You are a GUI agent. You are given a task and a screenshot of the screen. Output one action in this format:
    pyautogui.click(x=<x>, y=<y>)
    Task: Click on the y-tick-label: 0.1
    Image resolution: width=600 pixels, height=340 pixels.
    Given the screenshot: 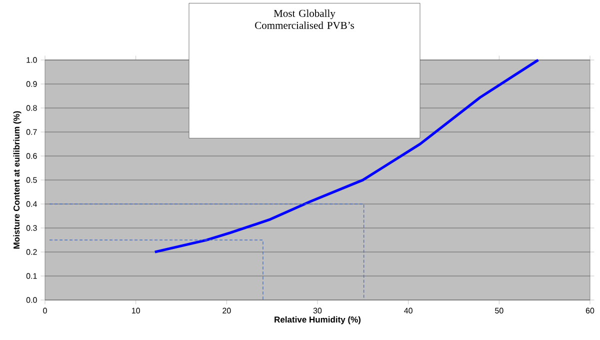 What is the action you would take?
    pyautogui.click(x=31, y=276)
    